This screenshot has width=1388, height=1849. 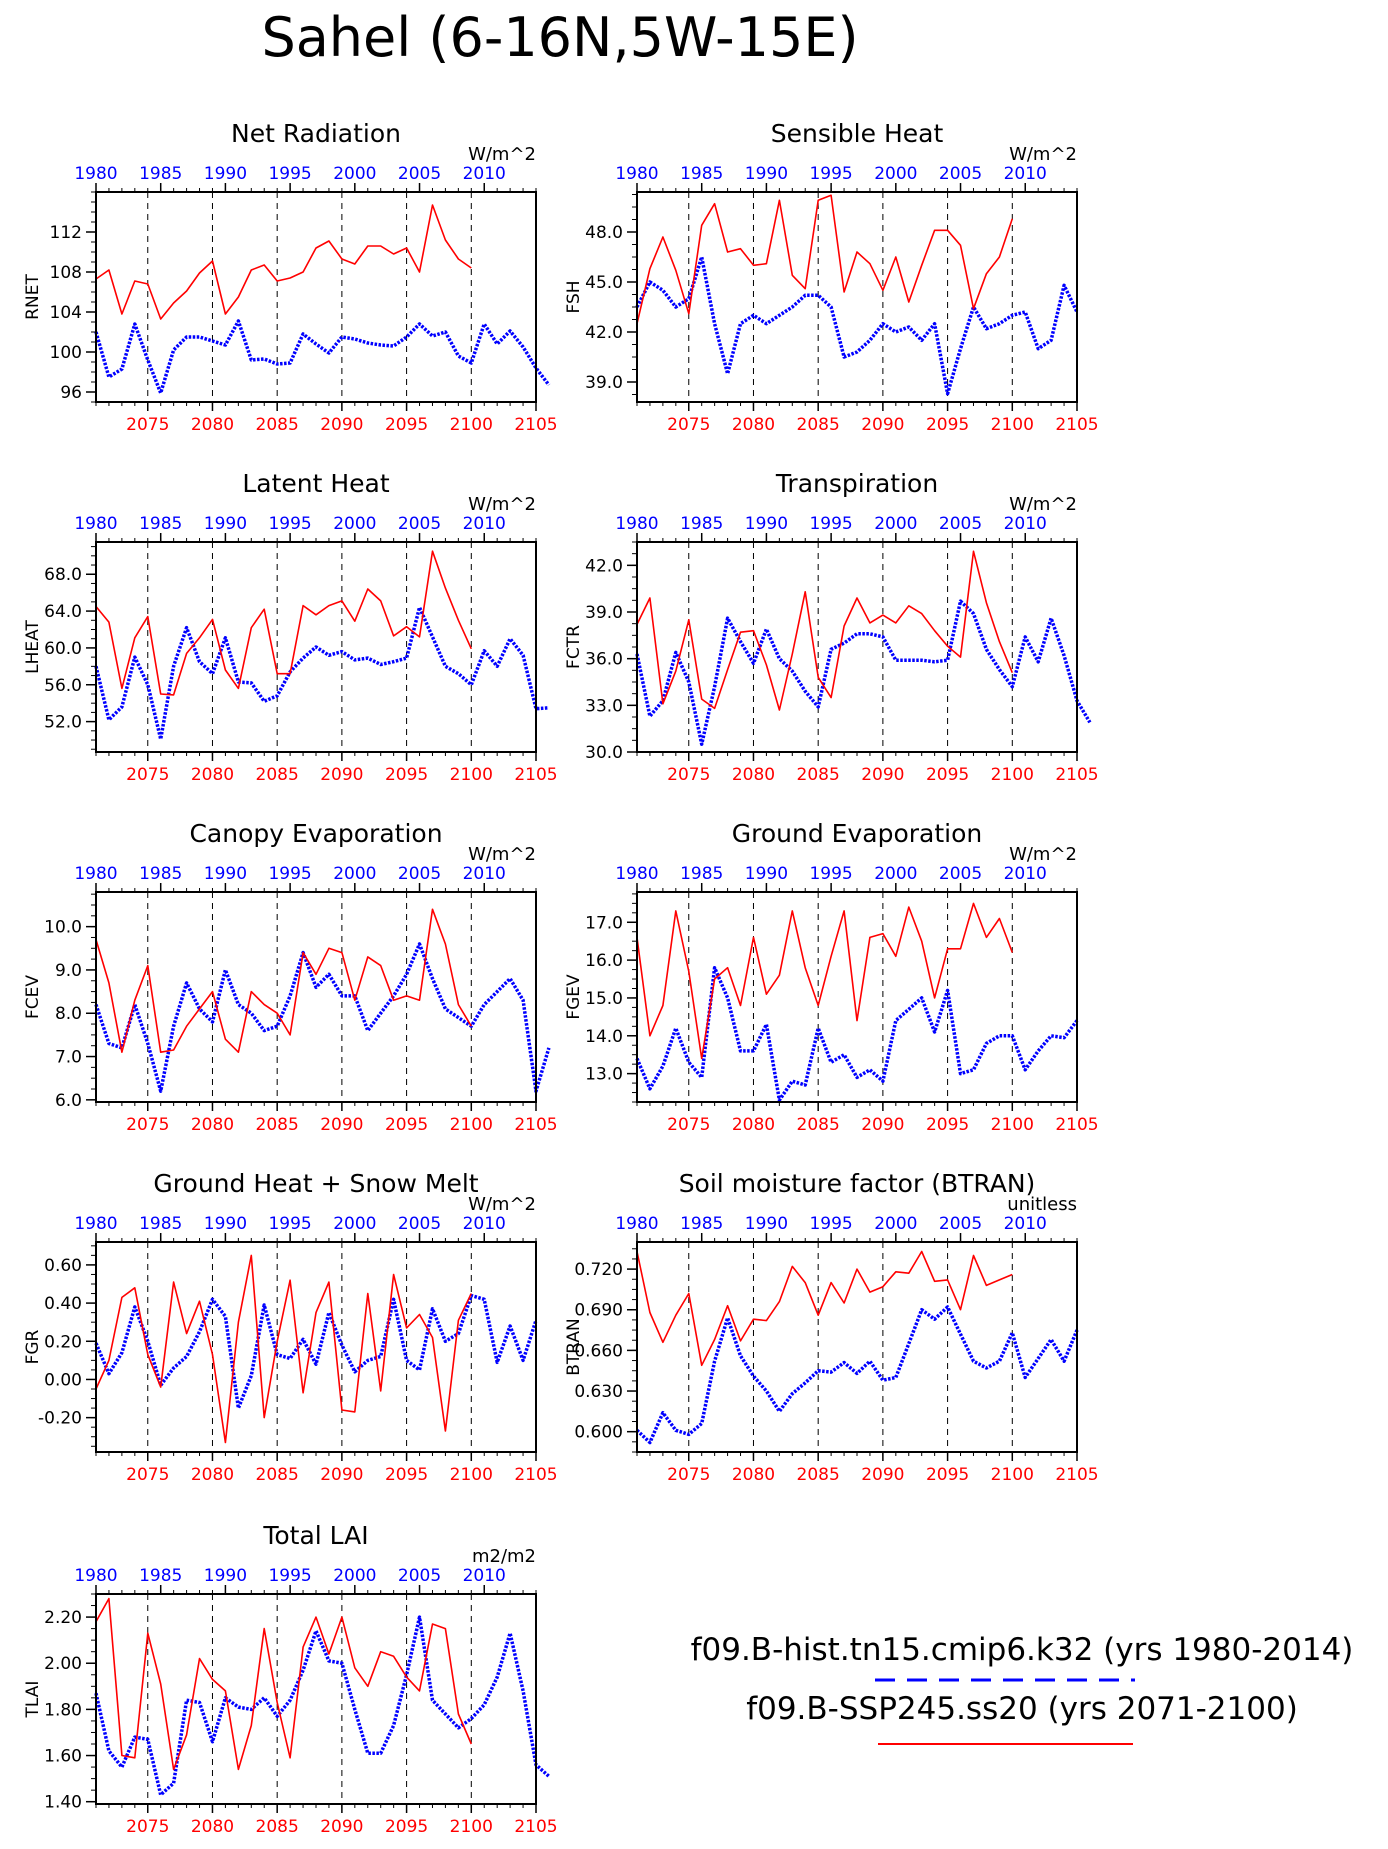 I want to click on units-label: m2/m2, so click(x=504, y=1556).